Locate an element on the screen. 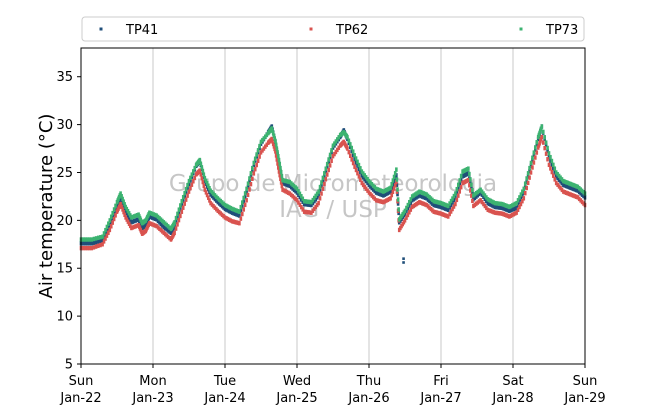  legend: TP41 TP62 TP73 is located at coordinates (333, 29).